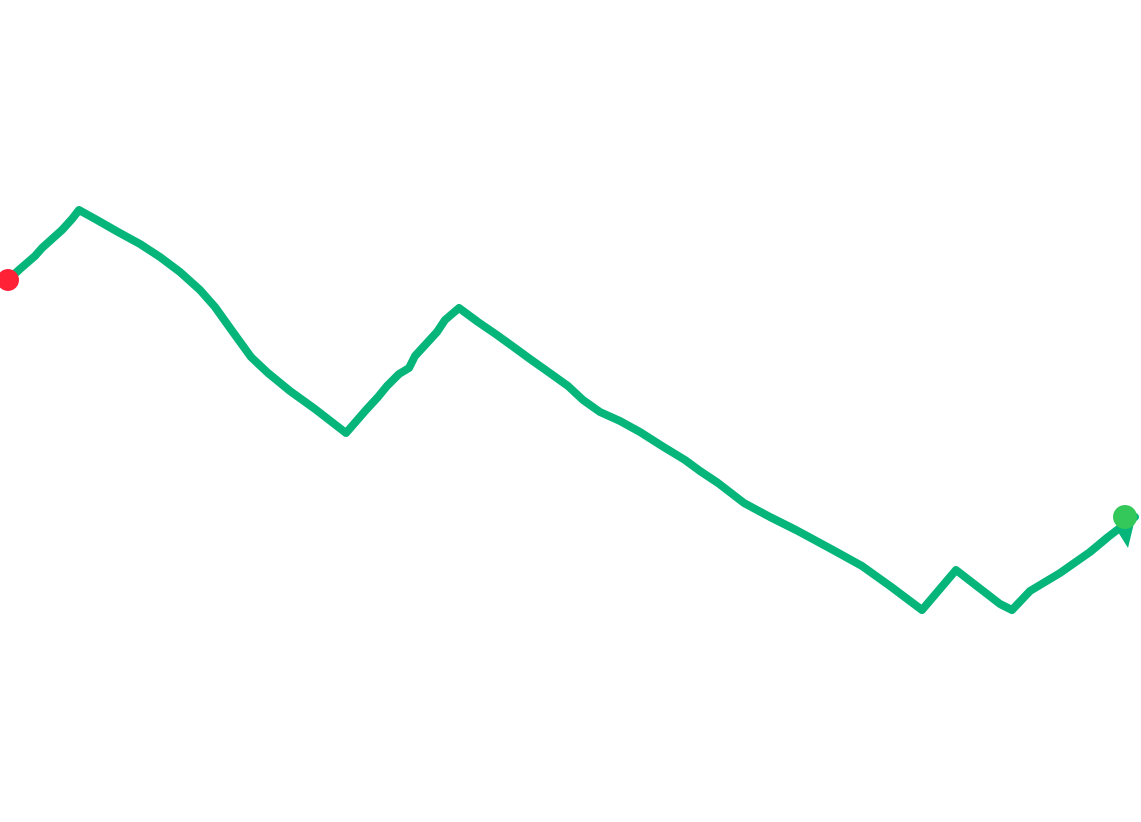  Describe the element at coordinates (9, 280) in the screenshot. I see `start-marker` at that location.